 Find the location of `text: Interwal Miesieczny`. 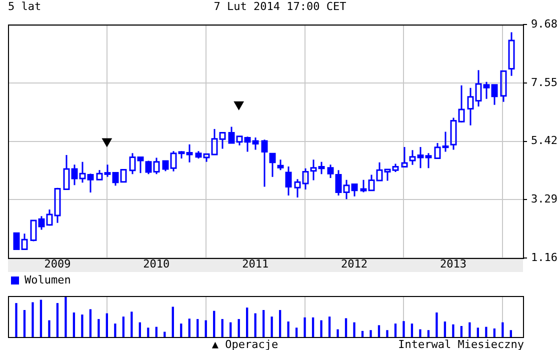

text: Interwal Miesieczny is located at coordinates (461, 344).